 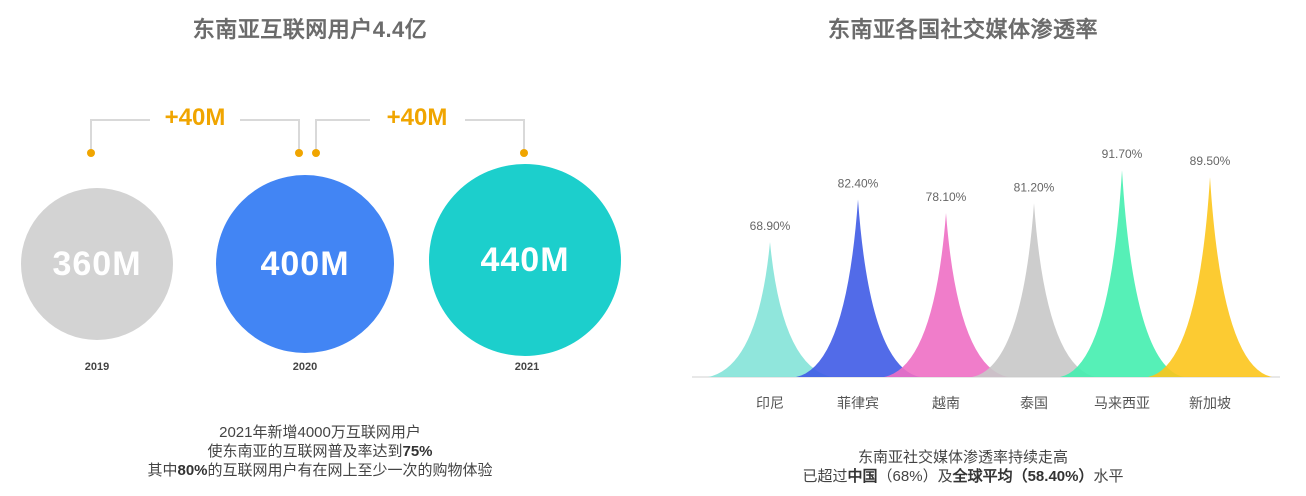 I want to click on caption-text: 其中, so click(x=162, y=470).